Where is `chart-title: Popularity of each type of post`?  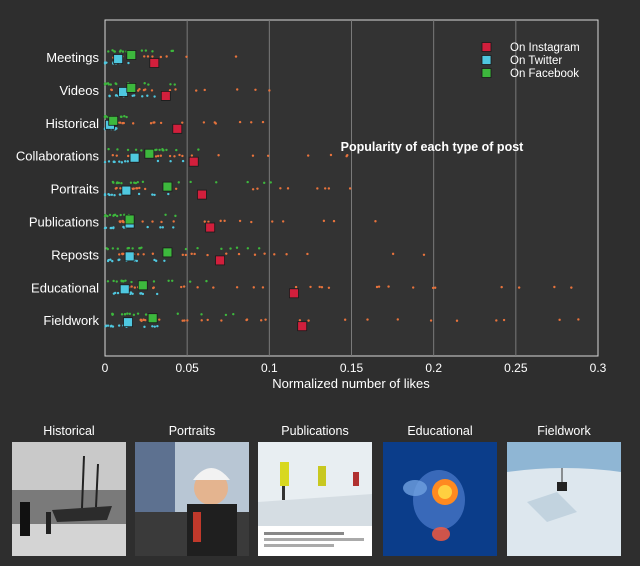
chart-title: Popularity of each type of post is located at coordinates (432, 147).